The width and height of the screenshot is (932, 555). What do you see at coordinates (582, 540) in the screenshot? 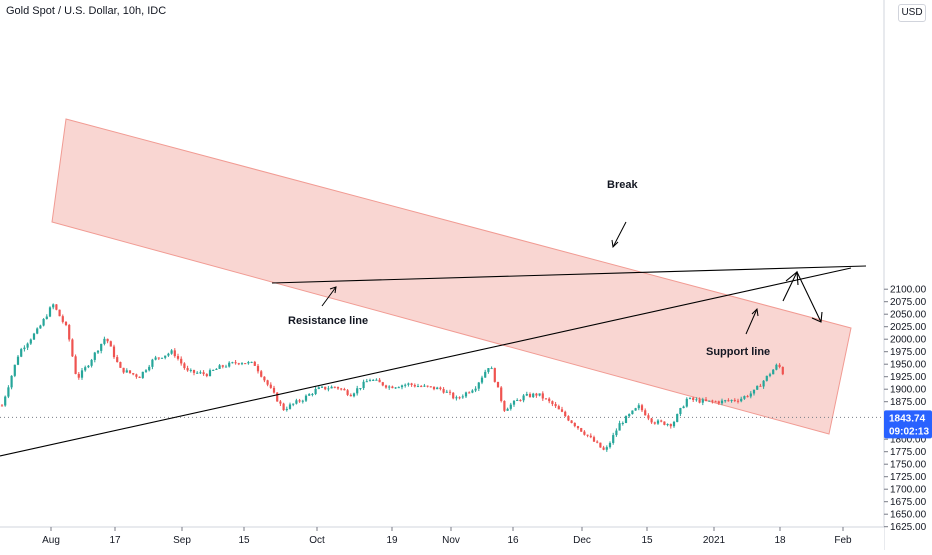
I see `time-tick-label: Dec` at bounding box center [582, 540].